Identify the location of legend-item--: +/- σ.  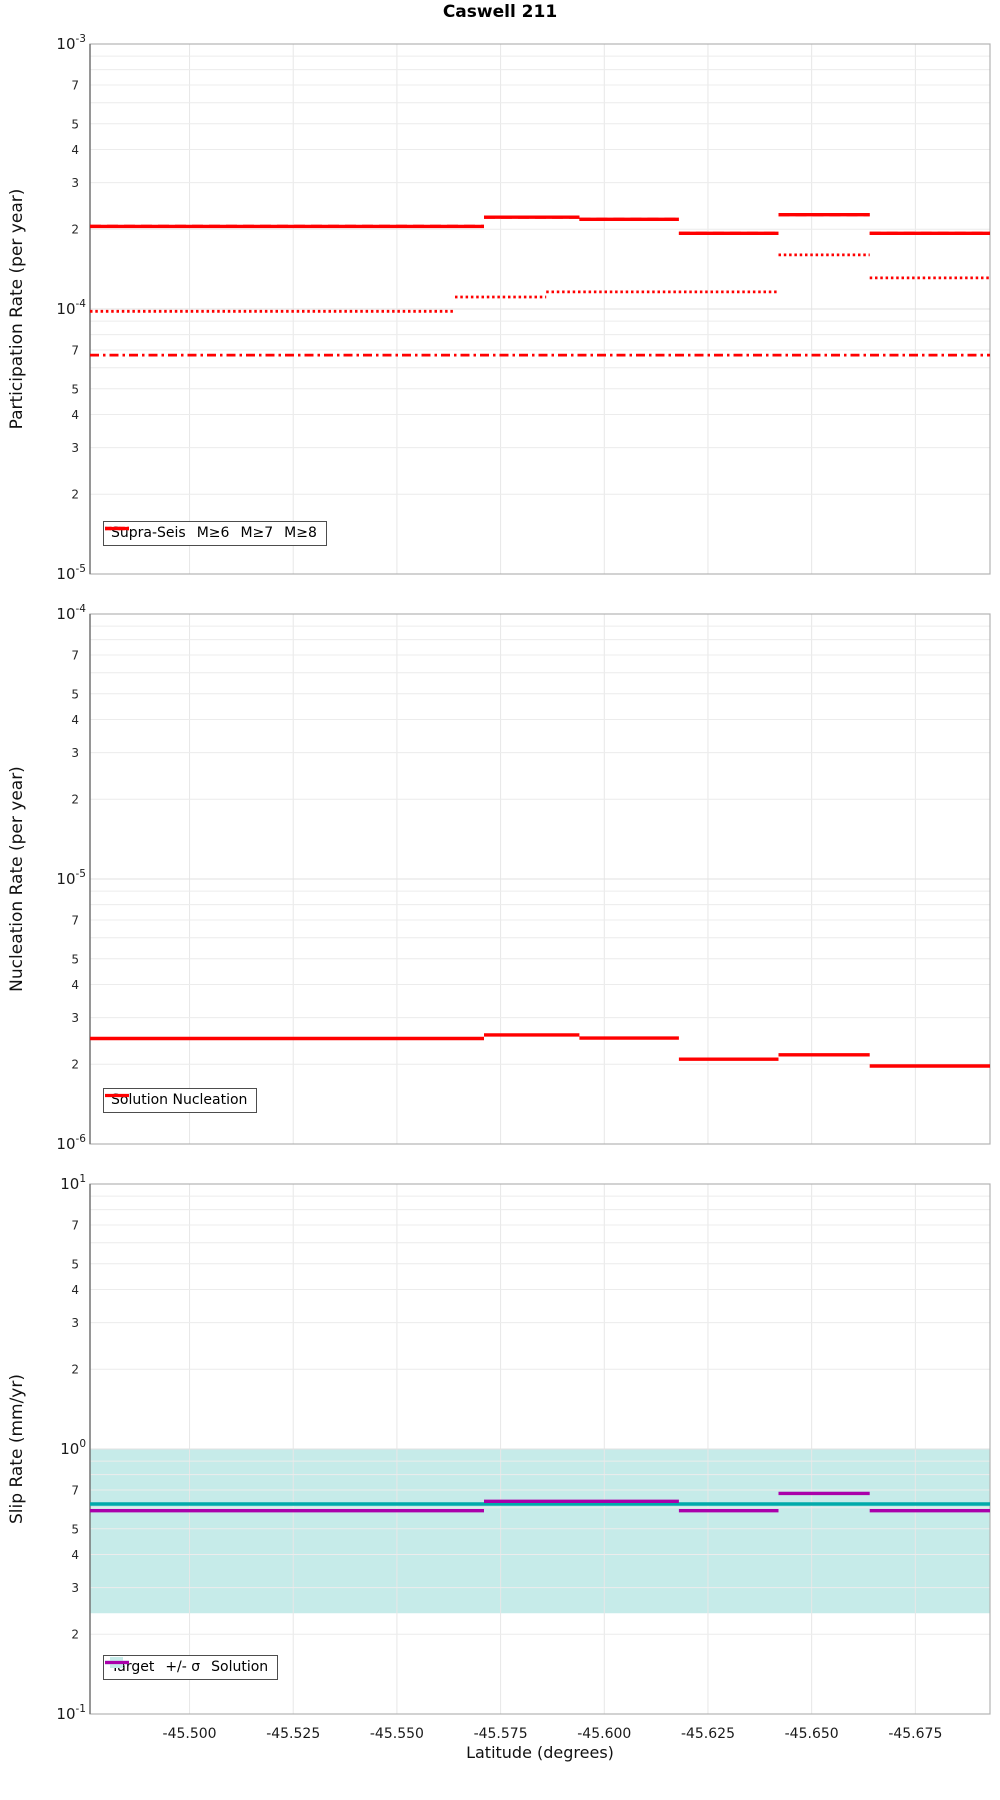
(155, 1666).